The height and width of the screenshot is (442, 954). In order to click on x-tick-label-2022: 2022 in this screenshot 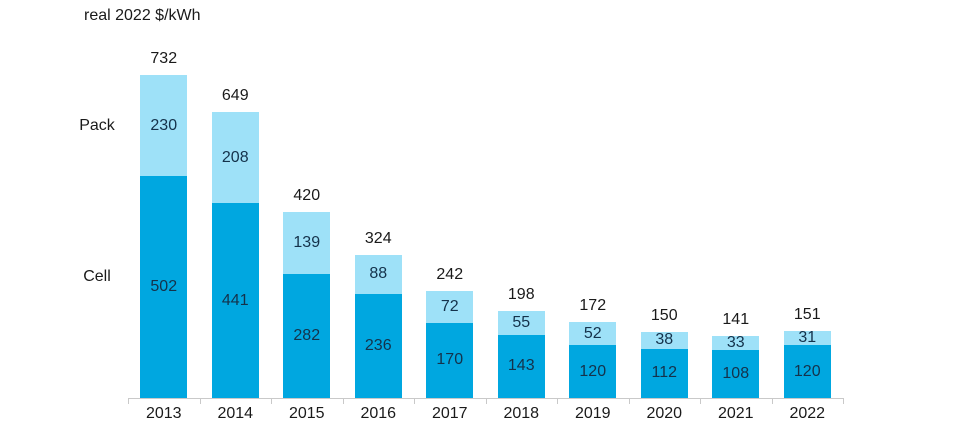, I will do `click(807, 413)`.